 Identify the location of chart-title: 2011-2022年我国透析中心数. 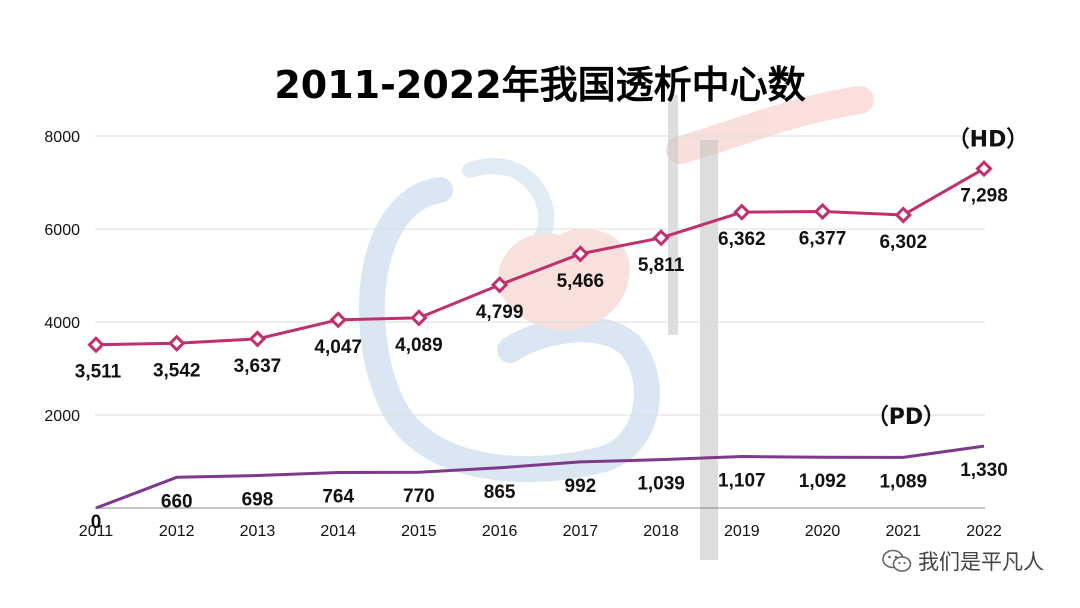
(539, 85).